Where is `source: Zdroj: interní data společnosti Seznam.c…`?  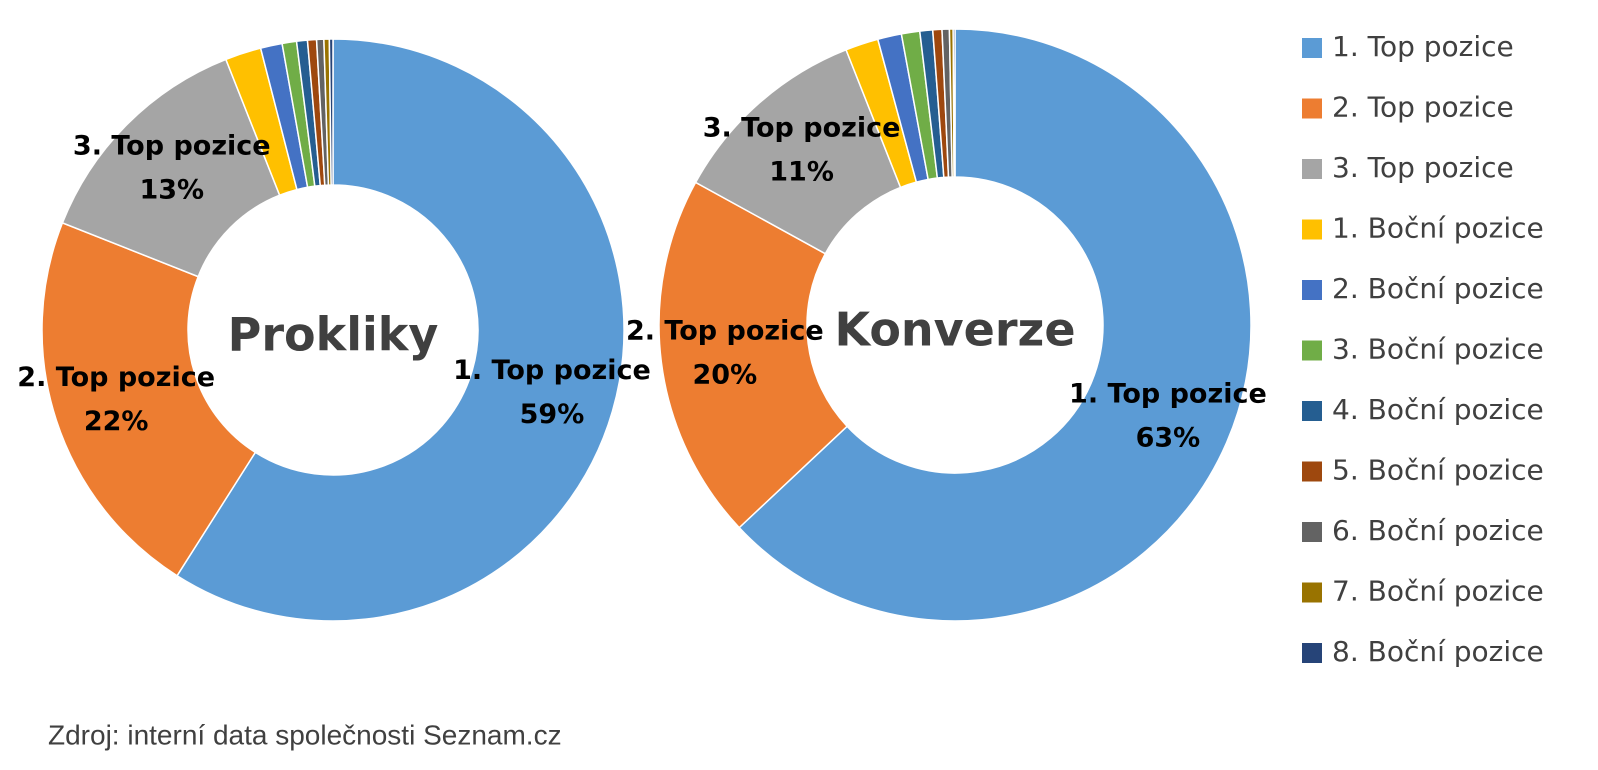 source: Zdroj: interní data společnosti Seznam.c… is located at coordinates (305, 734).